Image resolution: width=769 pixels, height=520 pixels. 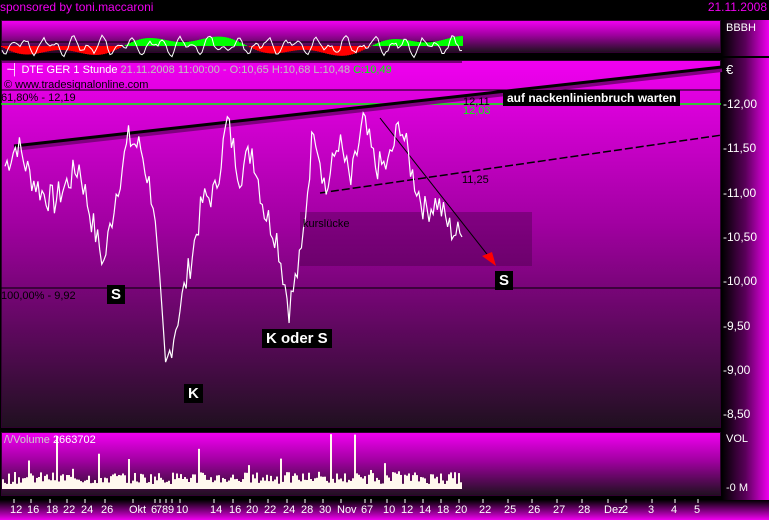 What do you see at coordinates (476, 102) in the screenshot?
I see `level-1211: 12,11` at bounding box center [476, 102].